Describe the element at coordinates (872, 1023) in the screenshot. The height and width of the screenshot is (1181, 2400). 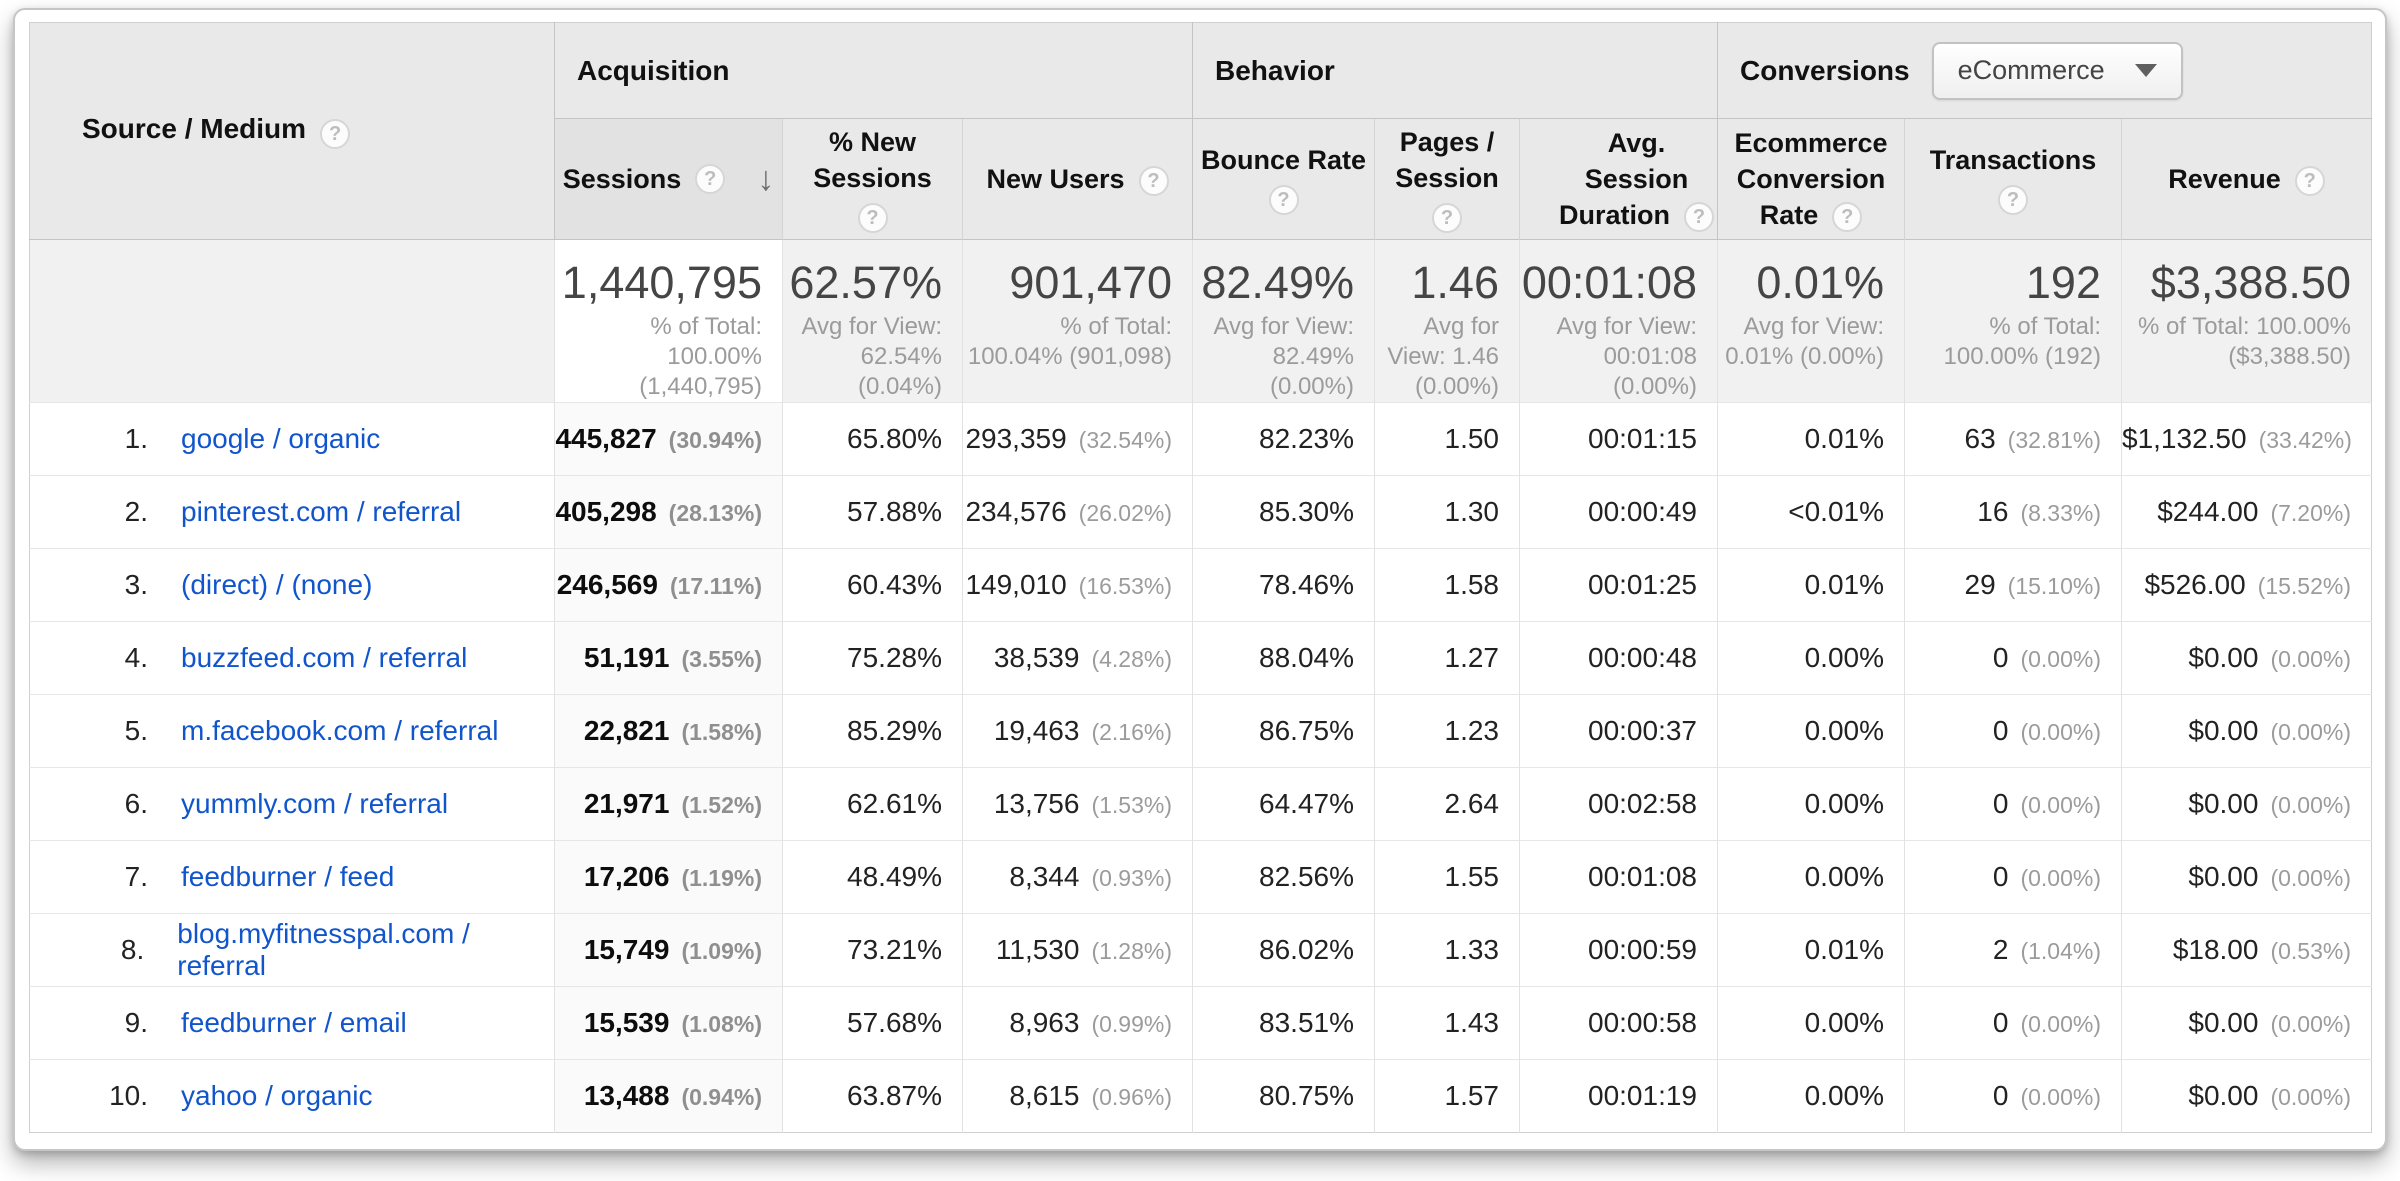
I see `pct-new-sessions-cell: 57.68%` at that location.